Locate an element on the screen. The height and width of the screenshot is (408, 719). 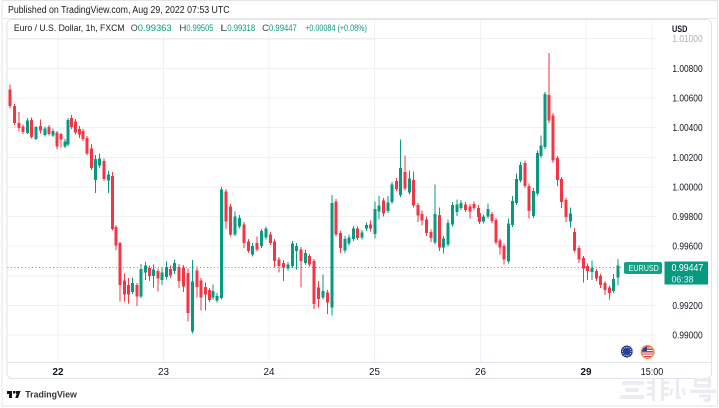
svg-text: 1.00000 is located at coordinates (687, 187).